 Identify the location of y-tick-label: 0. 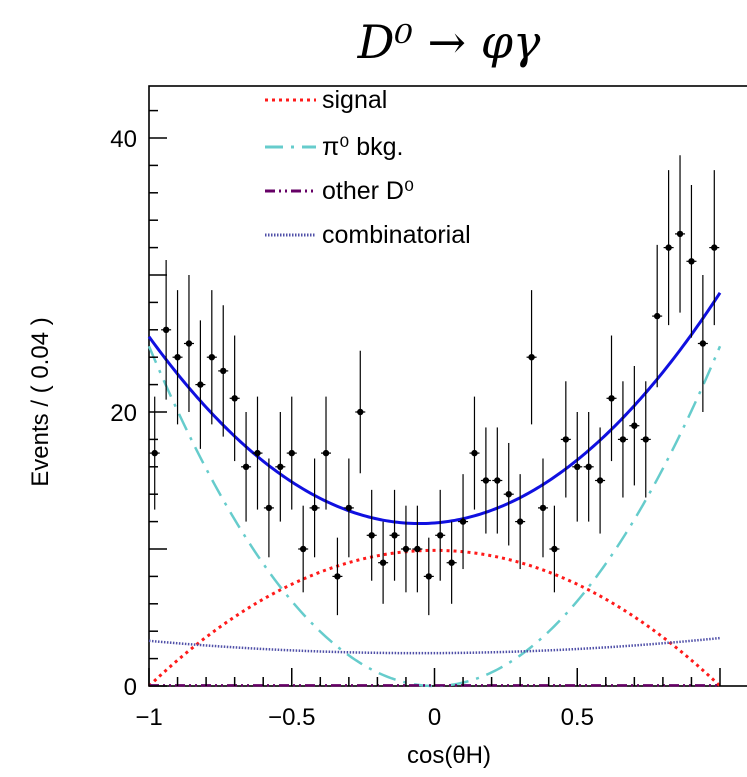
(130, 687).